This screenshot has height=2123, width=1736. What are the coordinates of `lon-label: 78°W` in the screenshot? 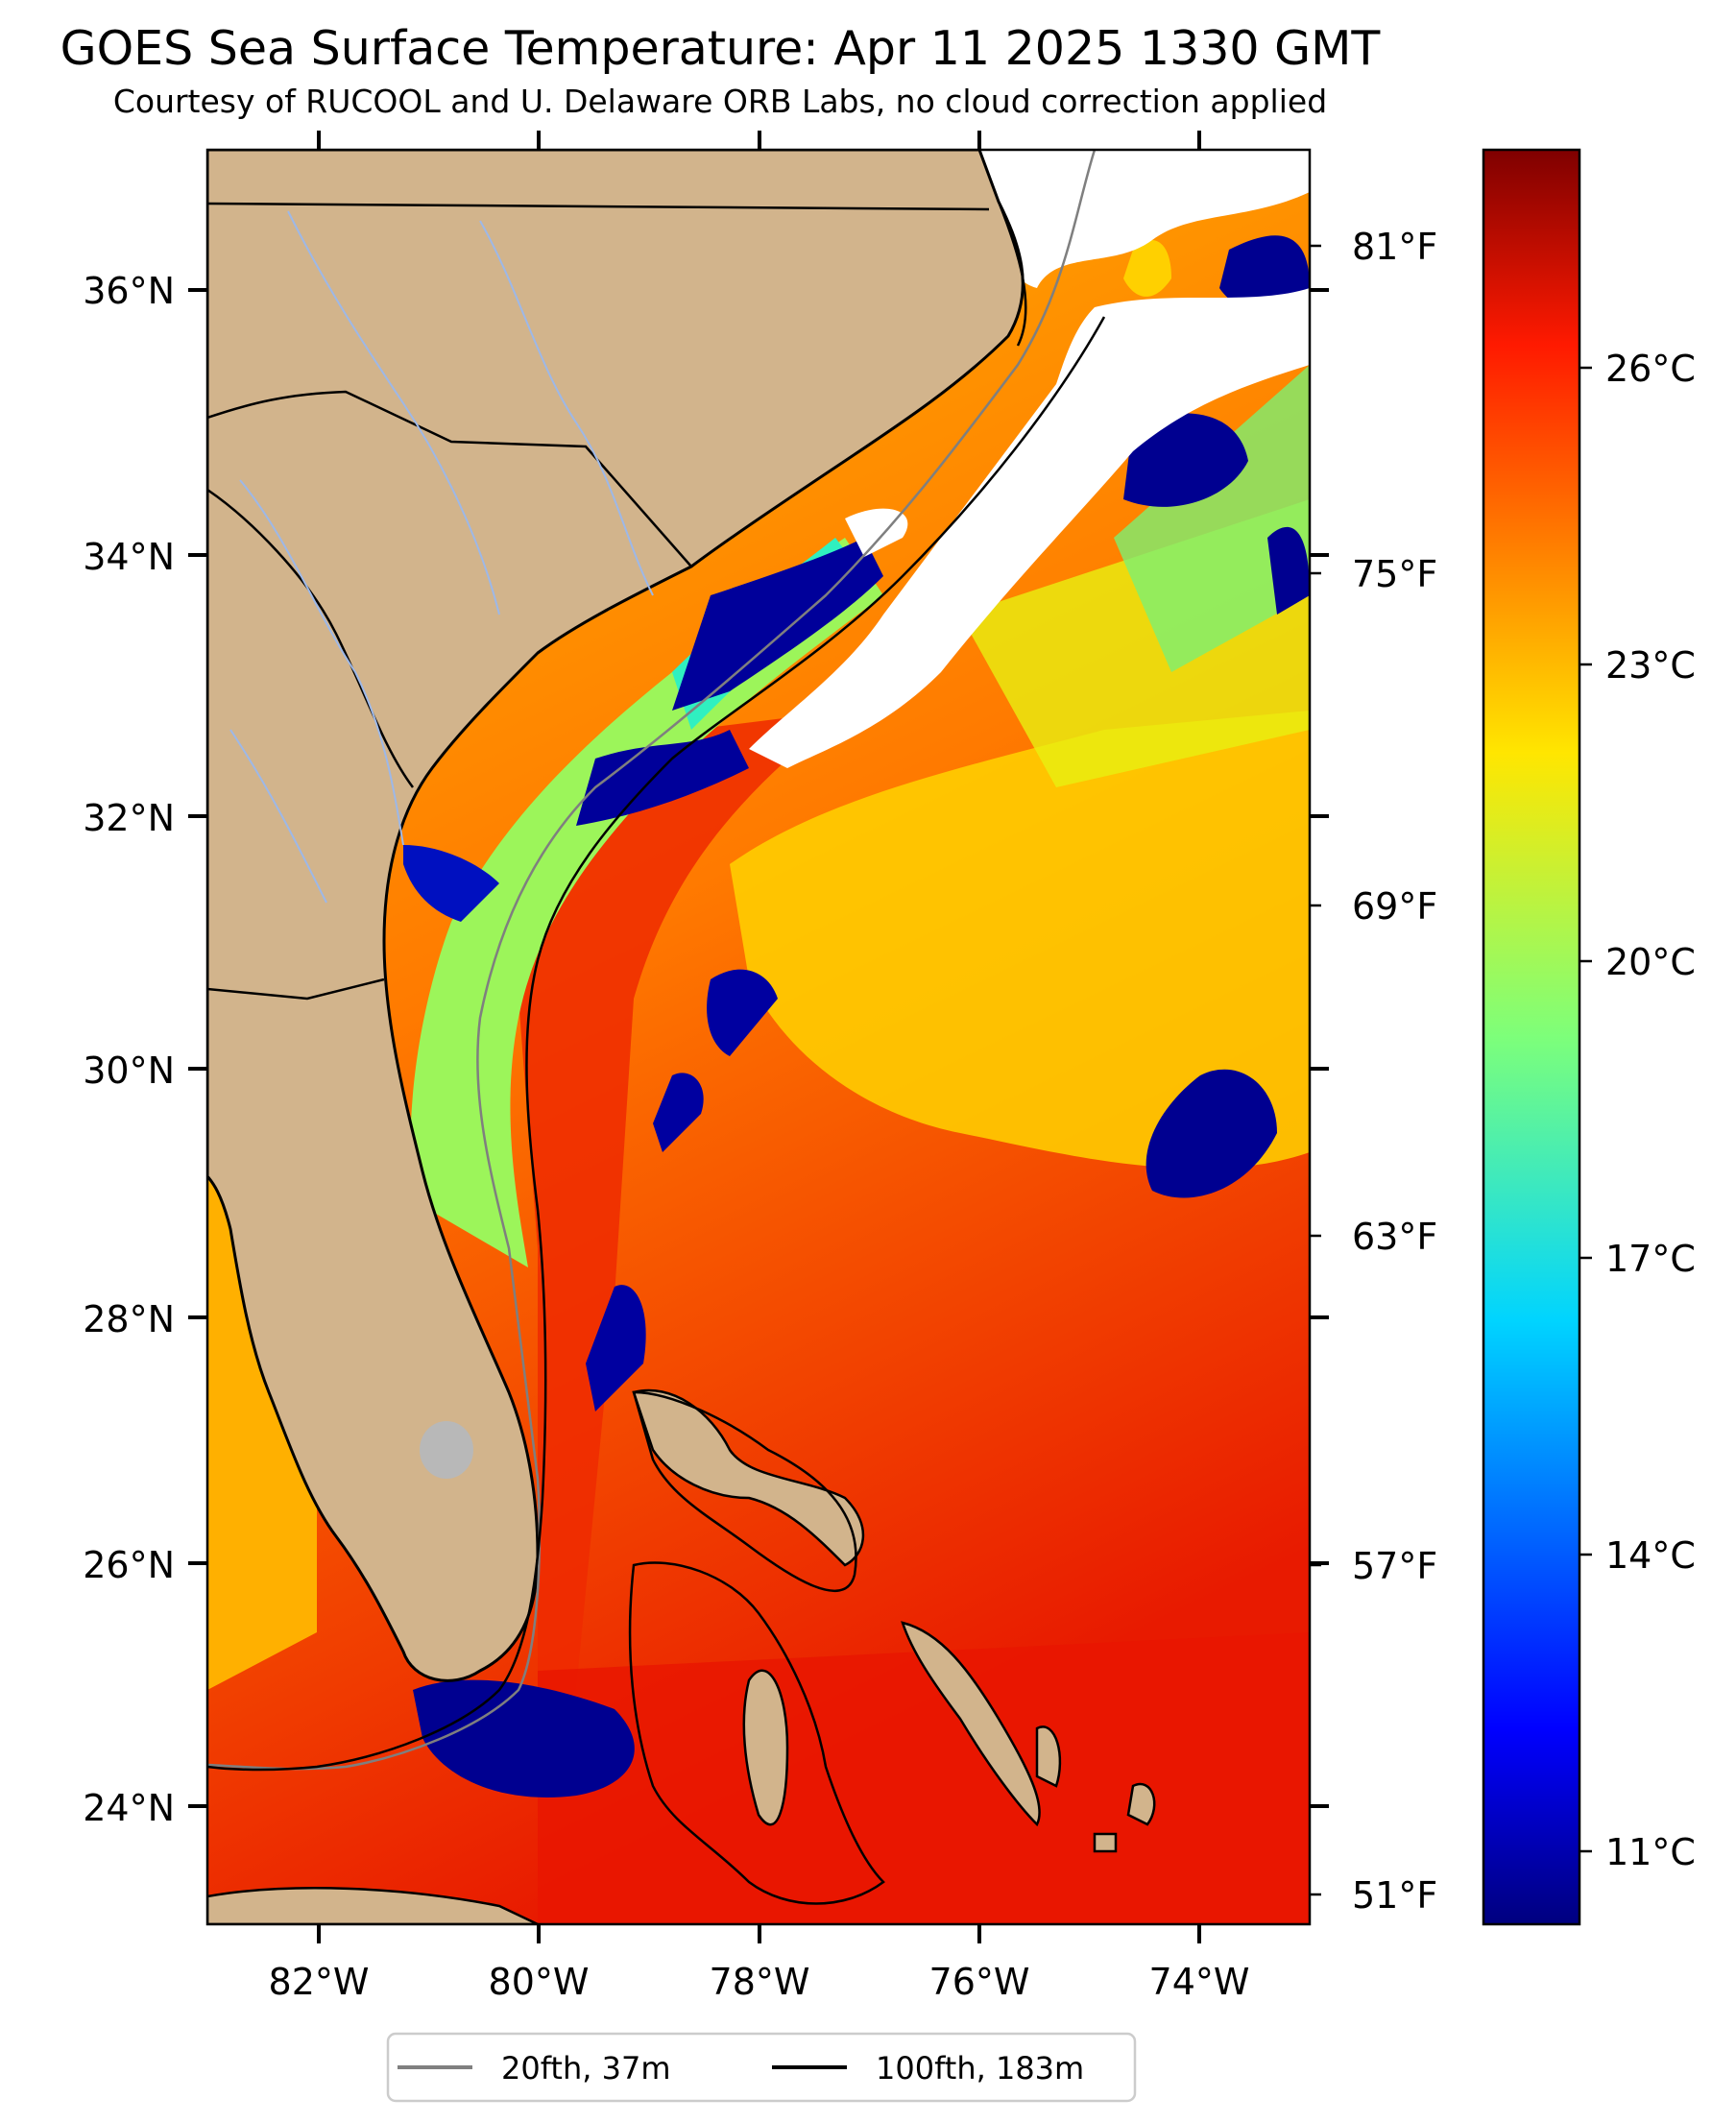 It's located at (760, 1982).